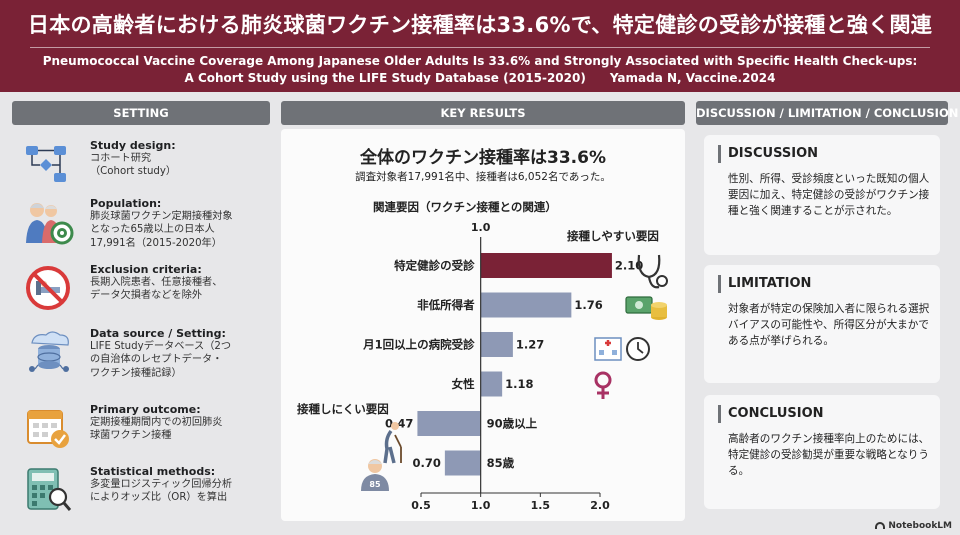 This screenshot has height=535, width=960. Describe the element at coordinates (463, 384) in the screenshot. I see `category-label: 女性` at that location.